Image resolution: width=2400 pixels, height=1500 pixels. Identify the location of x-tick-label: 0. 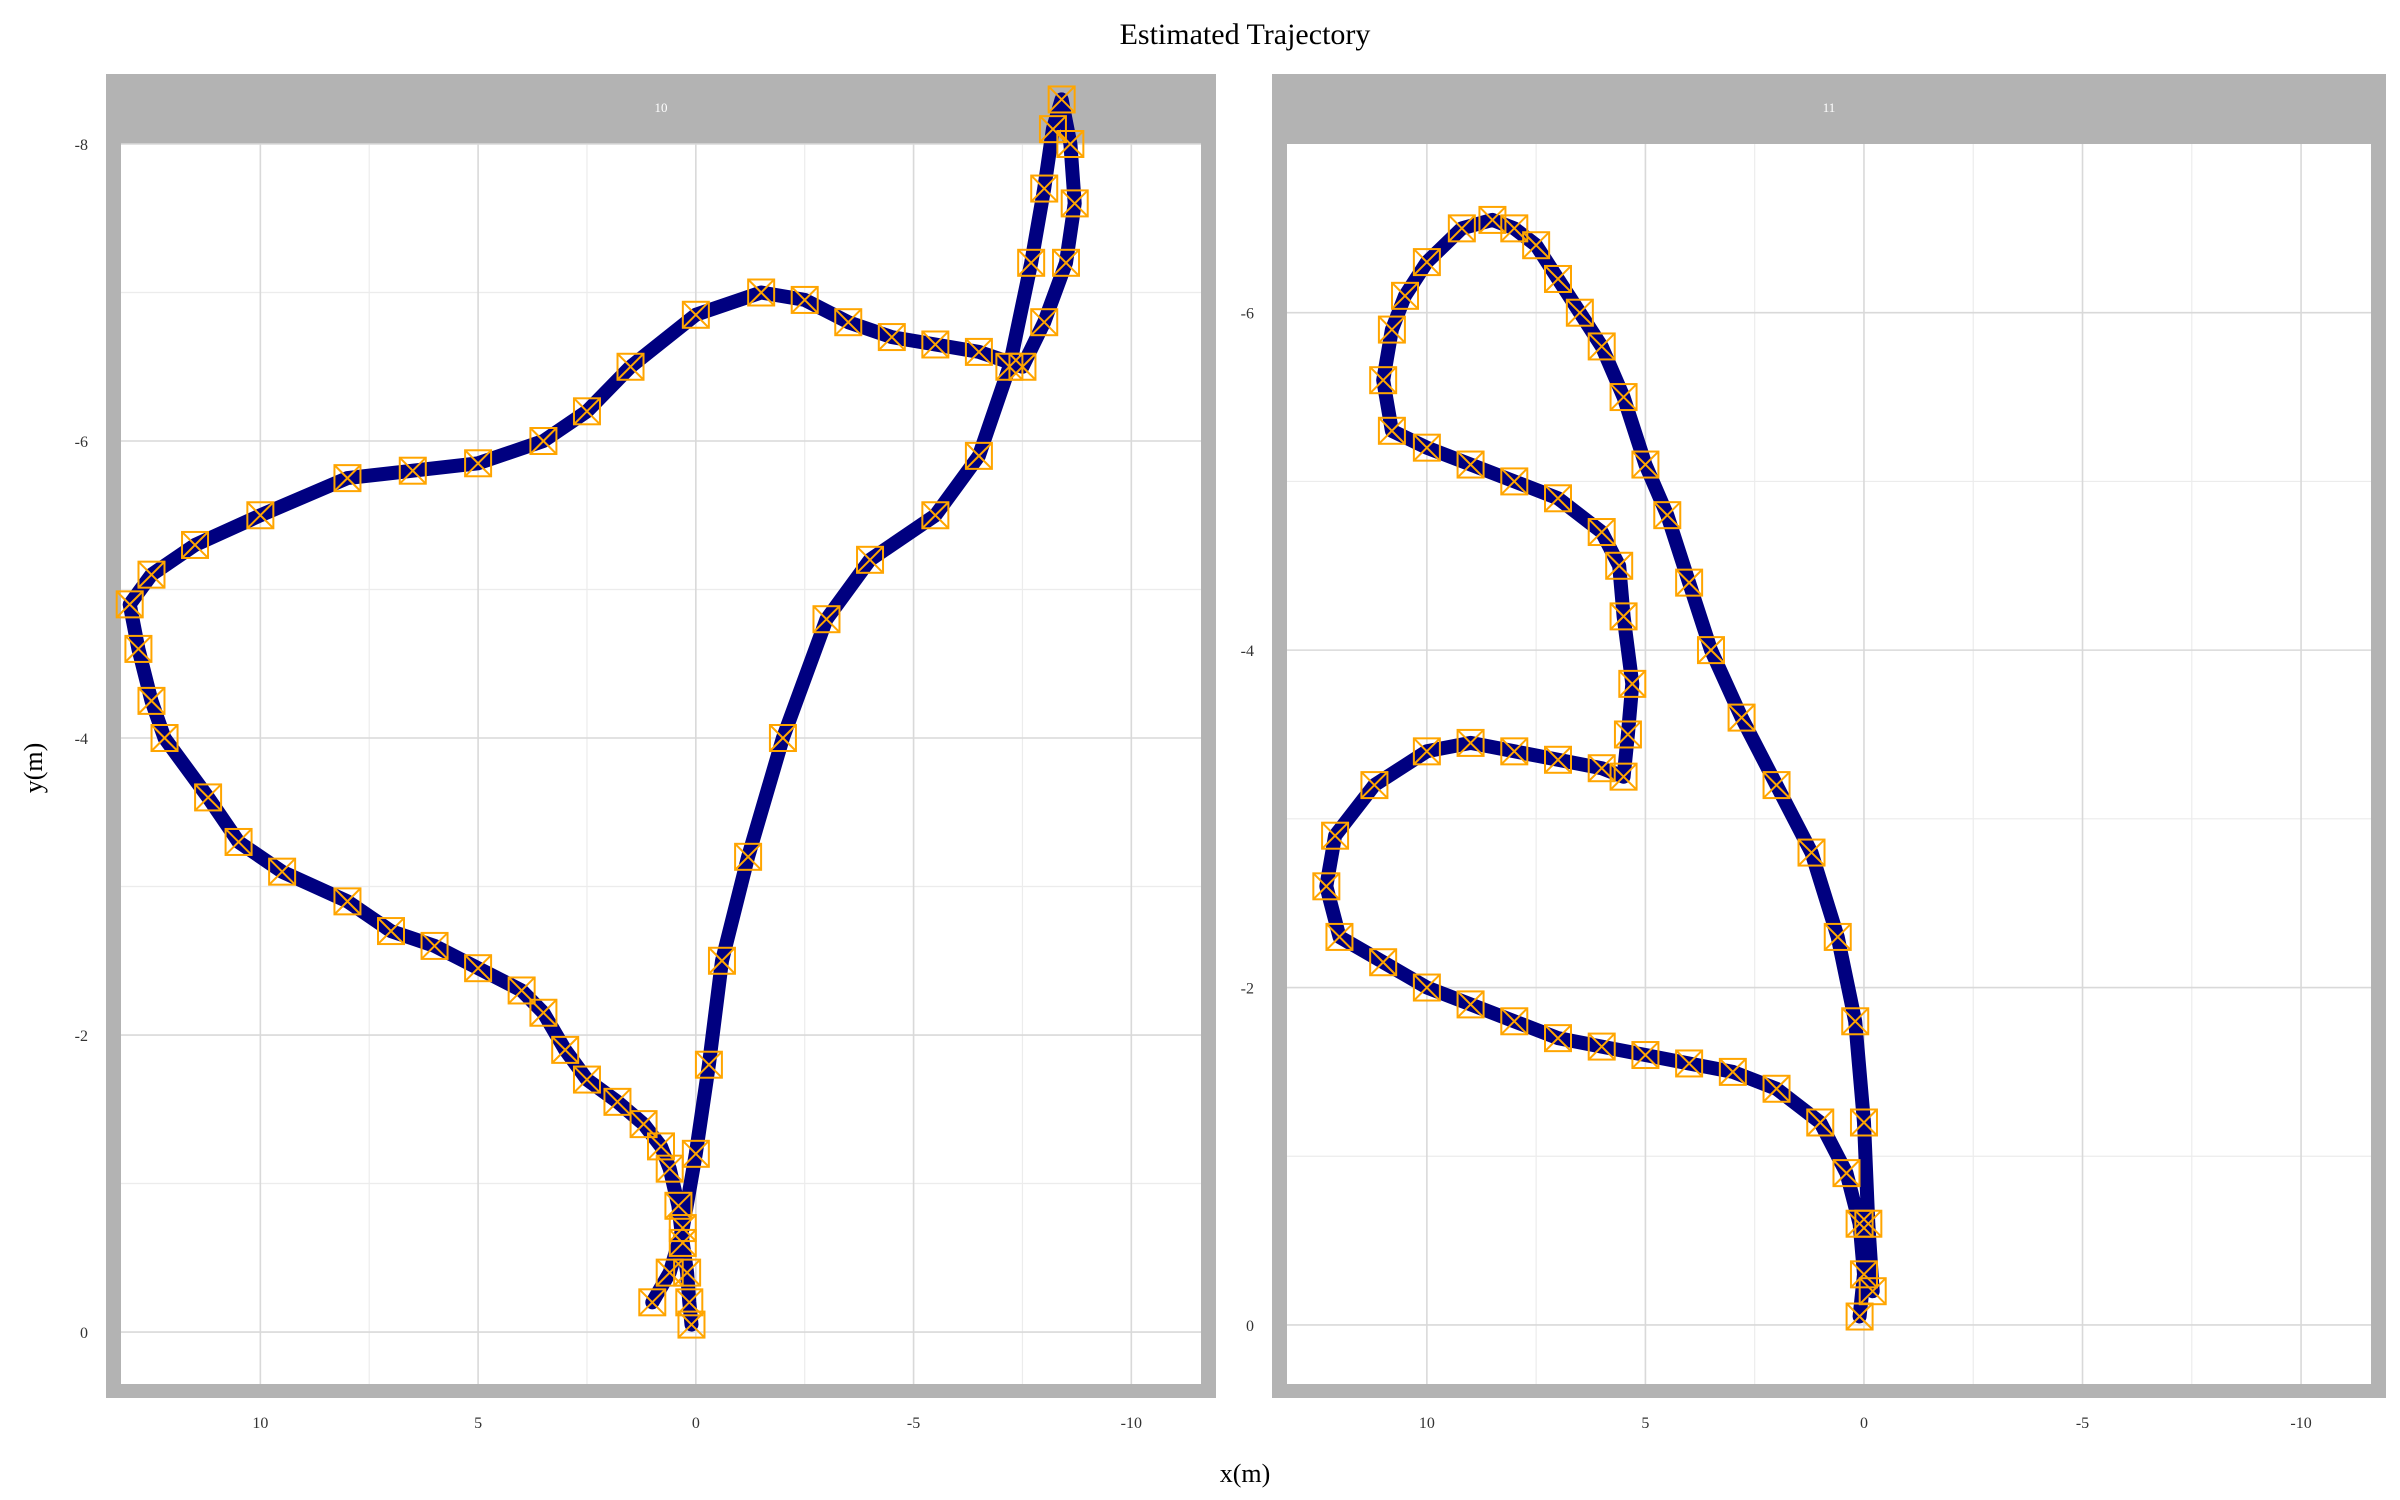
(696, 1423).